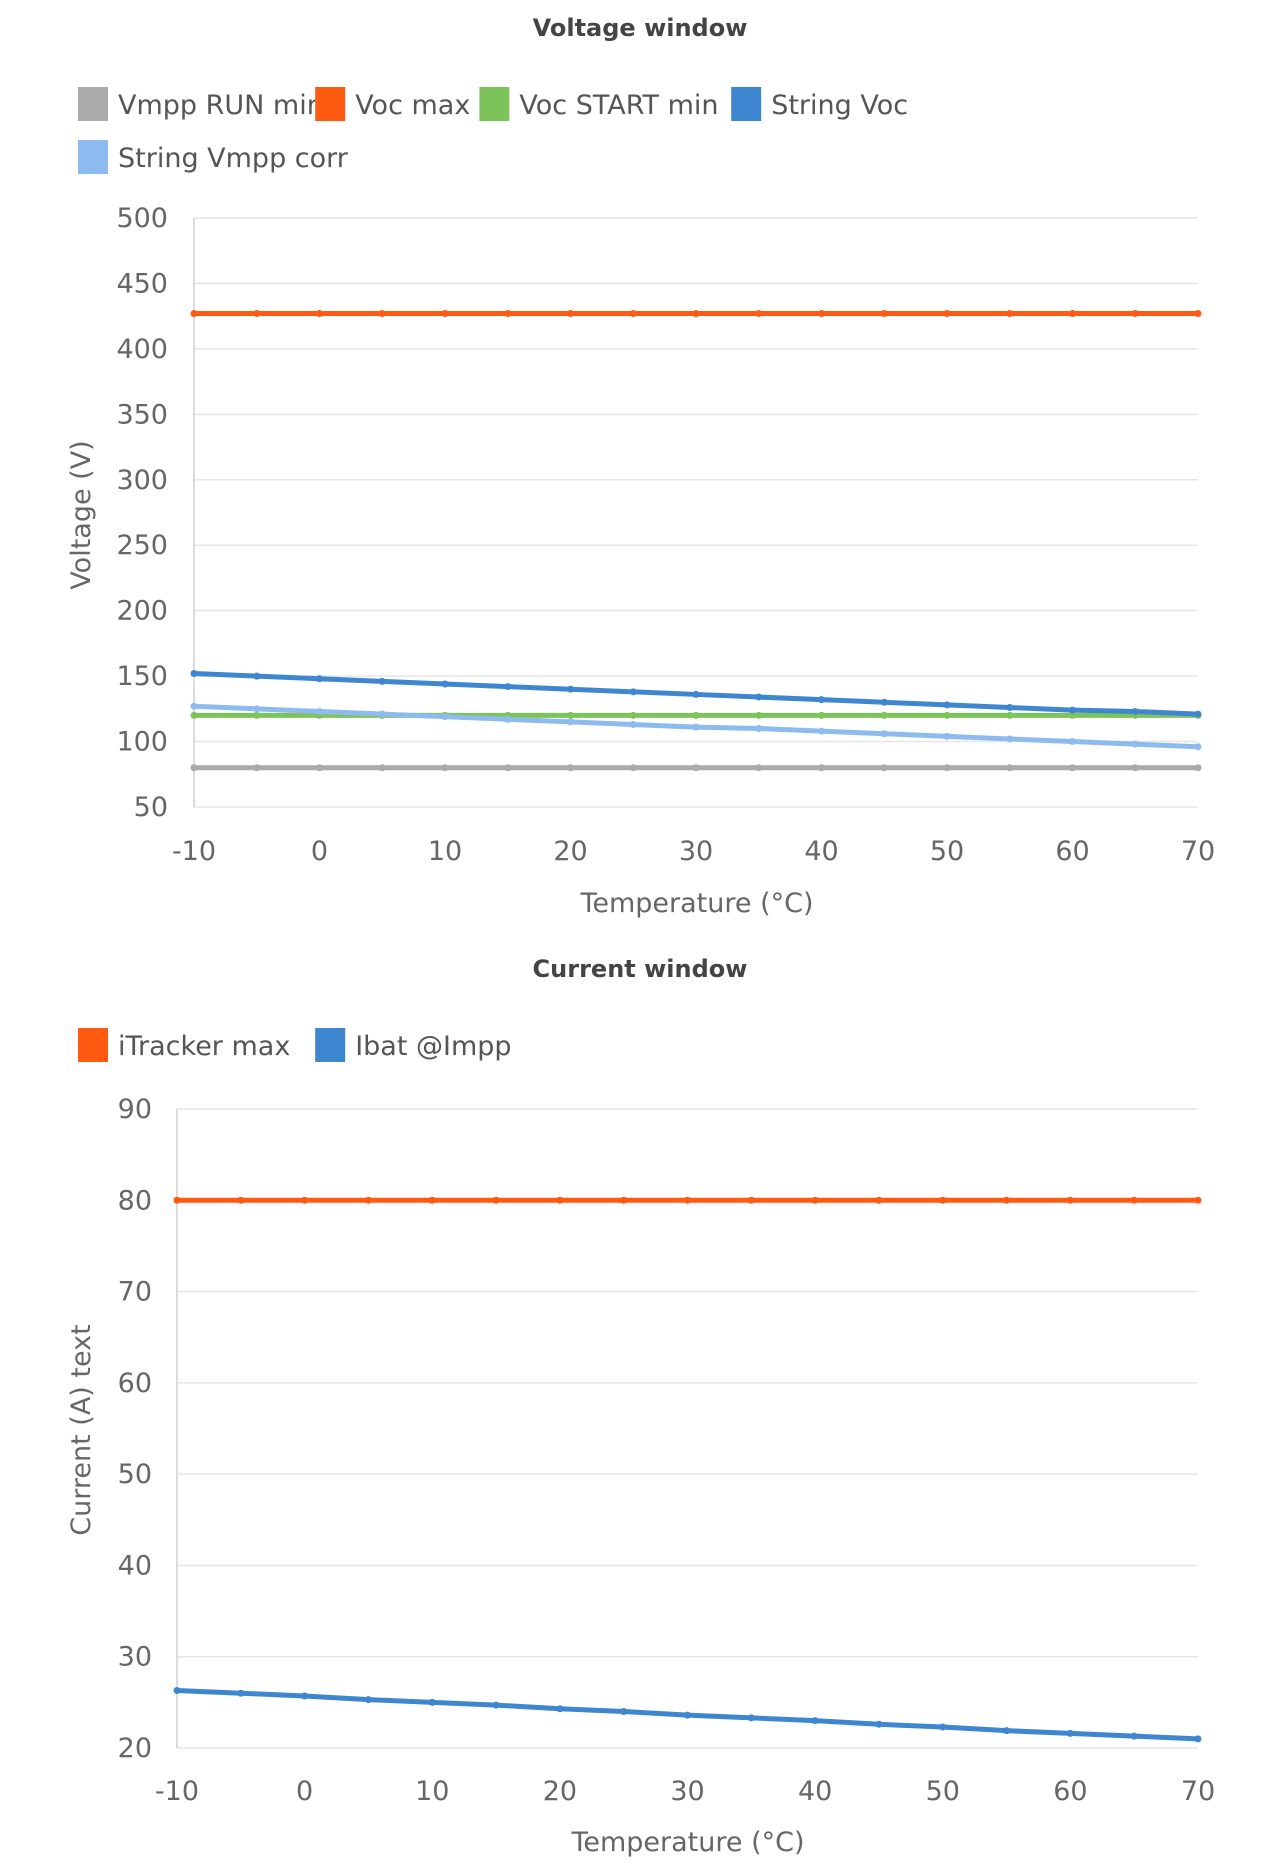  Describe the element at coordinates (204, 1046) in the screenshot. I see `legend-label: iTracker max` at that location.